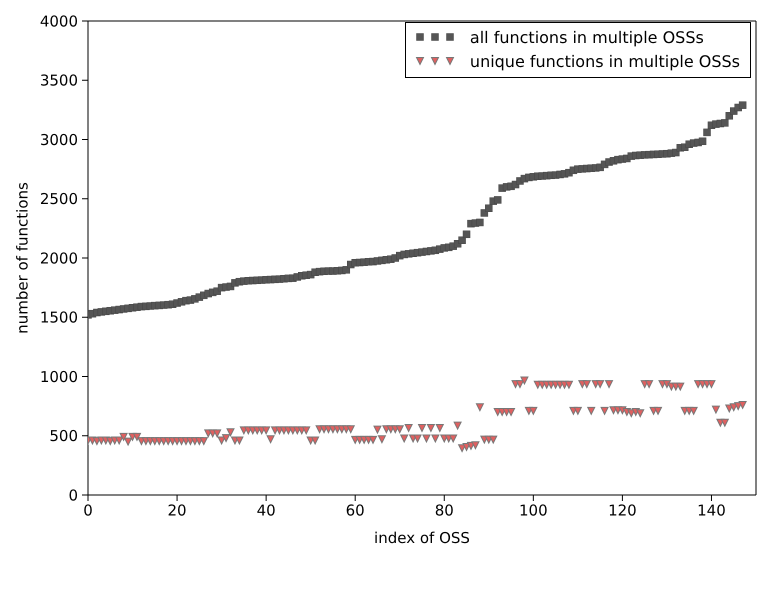 The width and height of the screenshot is (759, 601). Describe the element at coordinates (533, 511) in the screenshot. I see `x-tick-label: 100` at that location.